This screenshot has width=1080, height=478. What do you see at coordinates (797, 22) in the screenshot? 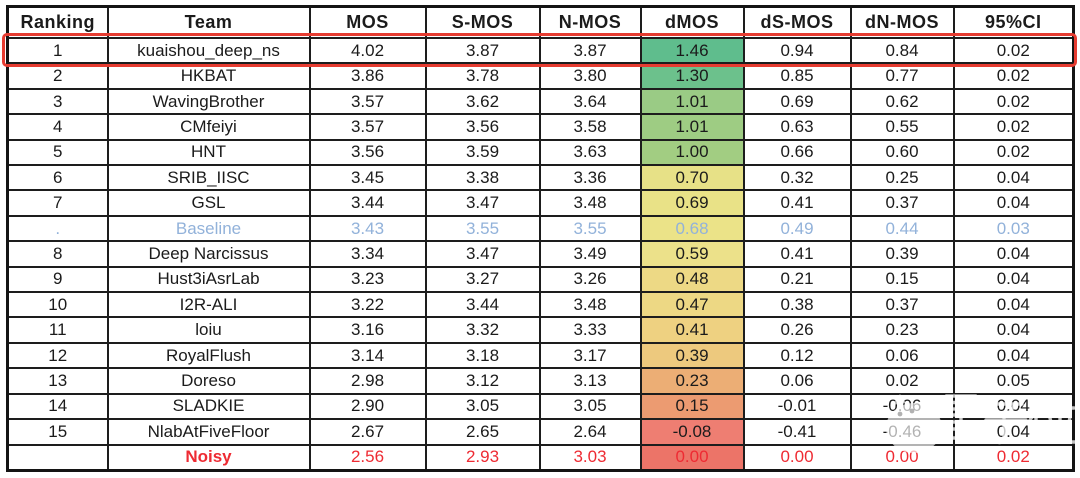
I see `col-header-ds-mos: dS-MOS` at bounding box center [797, 22].